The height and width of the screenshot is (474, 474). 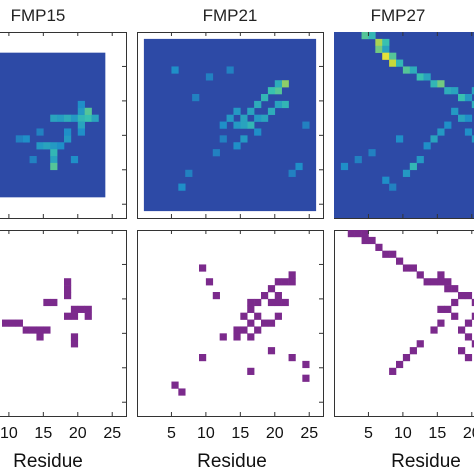 What do you see at coordinates (404, 323) in the screenshot?
I see `axes-frame` at bounding box center [404, 323].